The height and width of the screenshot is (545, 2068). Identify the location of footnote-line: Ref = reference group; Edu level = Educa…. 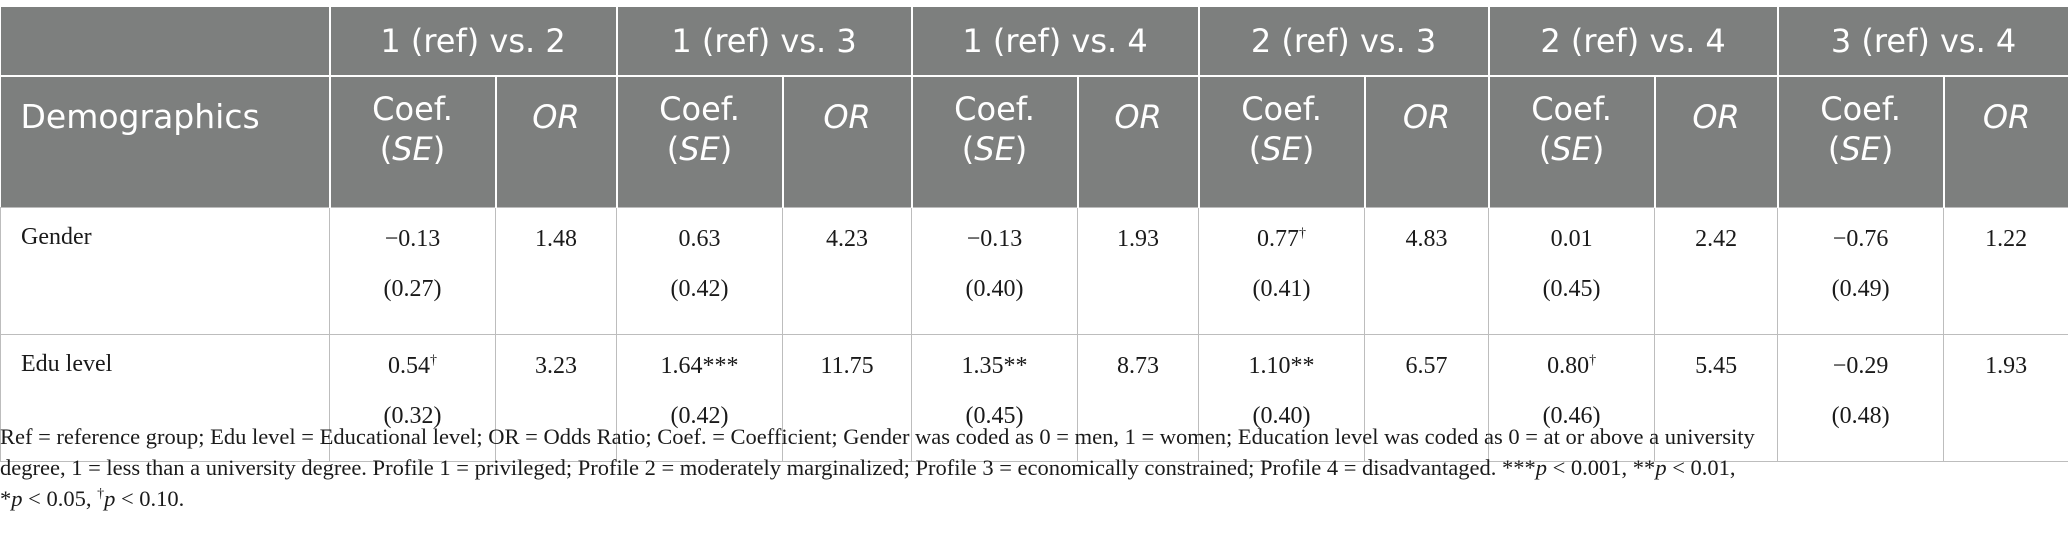
(877, 436).